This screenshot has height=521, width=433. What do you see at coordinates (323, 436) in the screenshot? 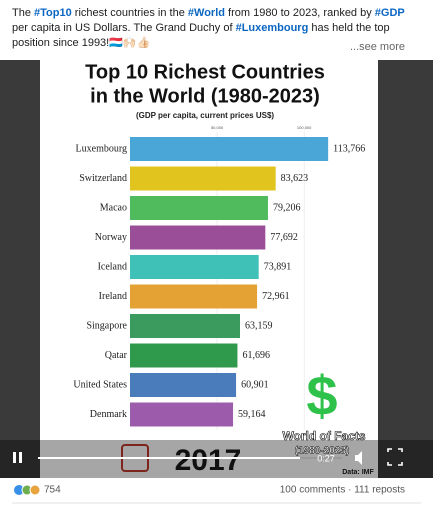
I see `brand-name: World of Facts` at bounding box center [323, 436].